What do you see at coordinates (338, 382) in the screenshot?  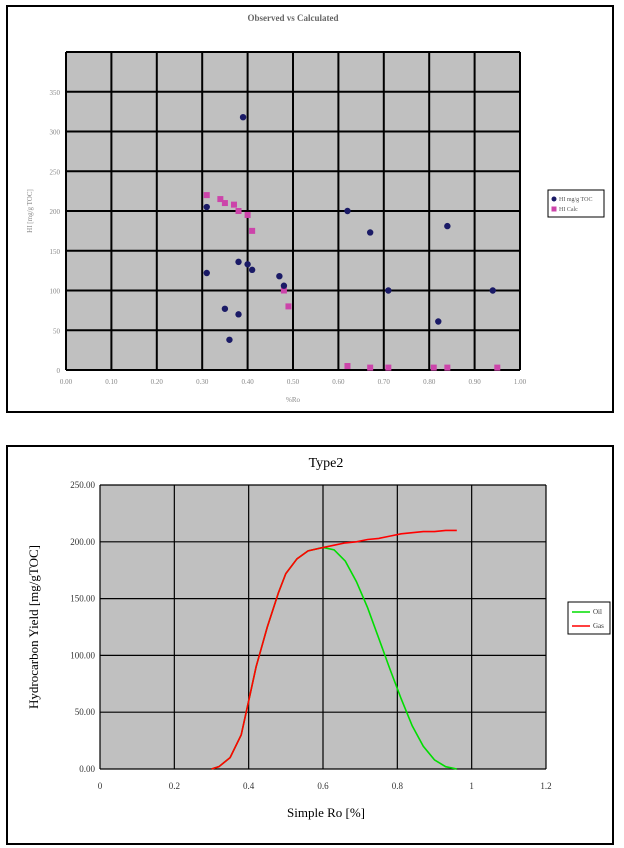 I see `x-tick-label: 0.60` at bounding box center [338, 382].